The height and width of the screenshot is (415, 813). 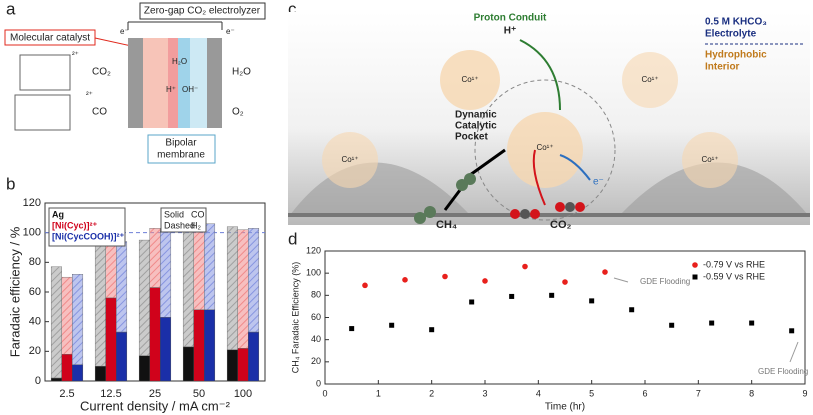 I want to click on species: H⁺, so click(x=171, y=89).